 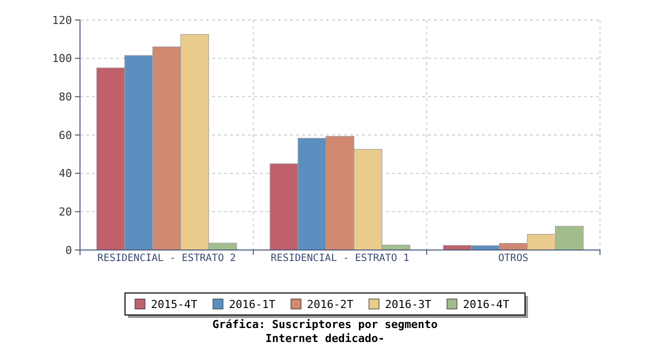 I want to click on legend-label: 2016-1T, so click(x=252, y=304).